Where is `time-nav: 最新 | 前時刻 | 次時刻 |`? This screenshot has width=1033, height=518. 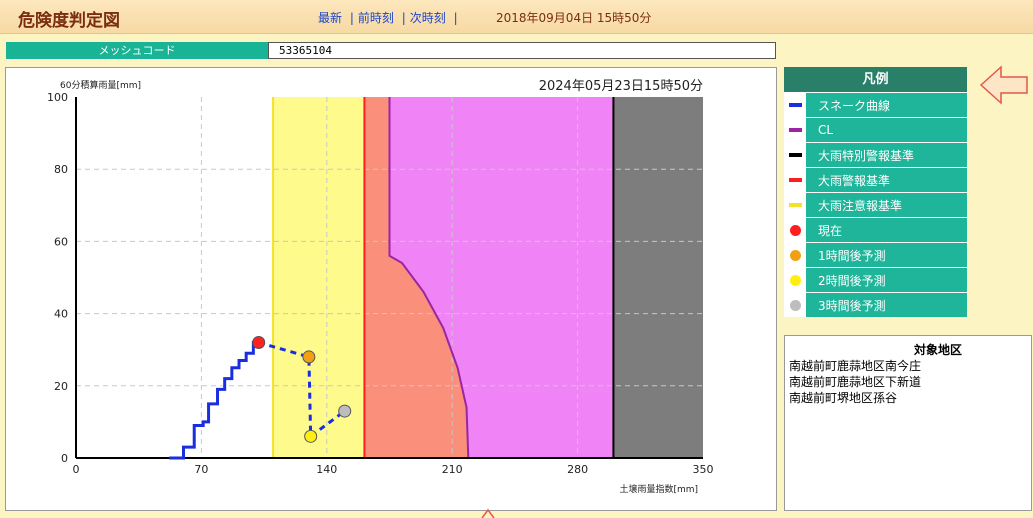 time-nav: 最新 | 前時刻 | 次時刻 | is located at coordinates (390, 17).